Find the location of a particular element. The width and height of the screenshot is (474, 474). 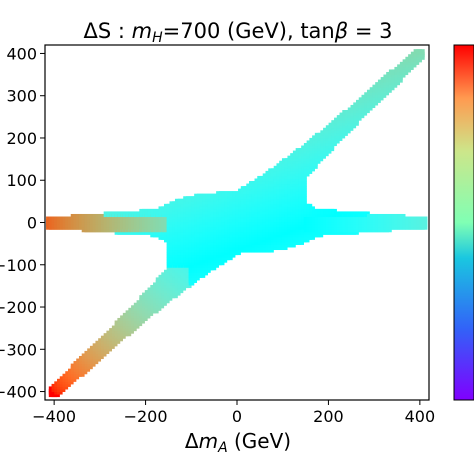

colorbar is located at coordinates (463, 222).